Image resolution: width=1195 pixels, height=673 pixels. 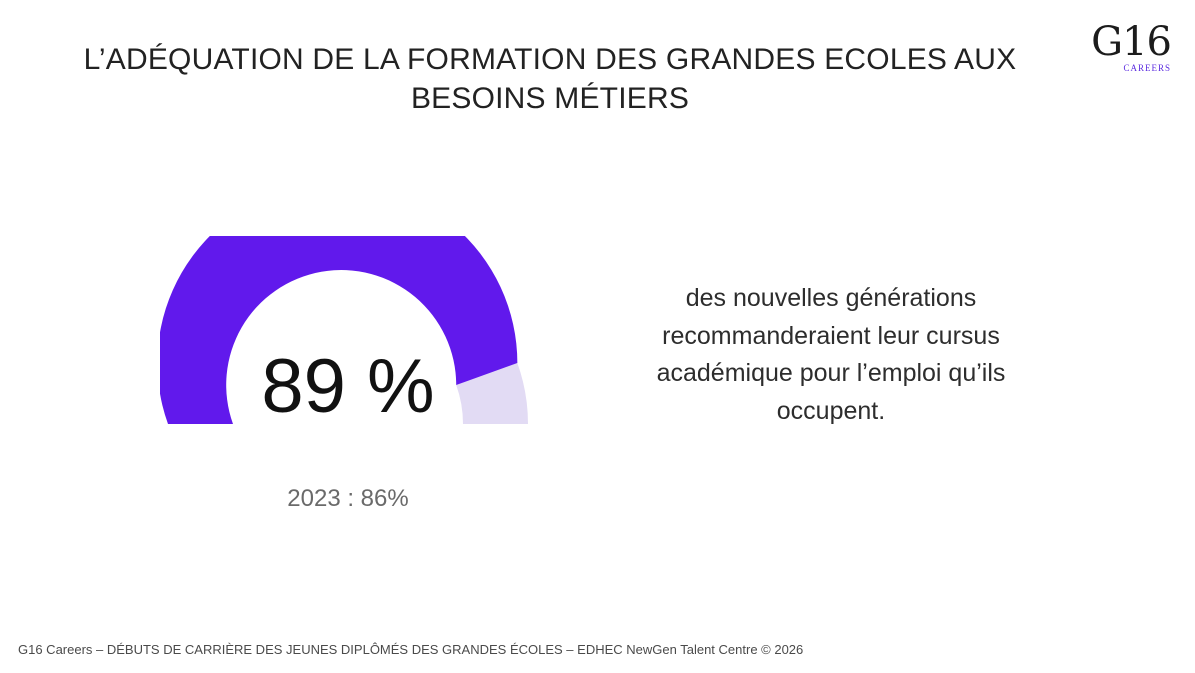 What do you see at coordinates (348, 498) in the screenshot?
I see `gauge-comparison-label: 2023 : 86%` at bounding box center [348, 498].